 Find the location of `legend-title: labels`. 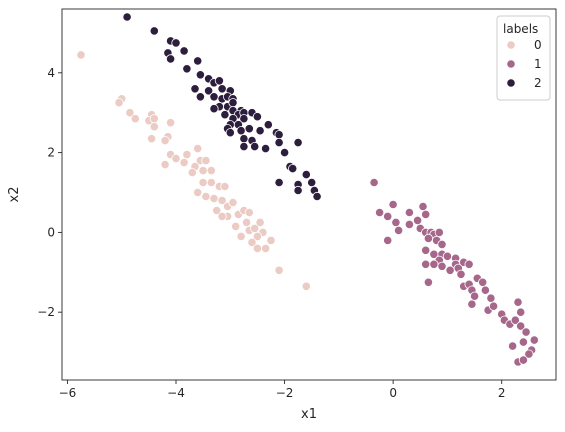

legend-title: labels is located at coordinates (520, 29).